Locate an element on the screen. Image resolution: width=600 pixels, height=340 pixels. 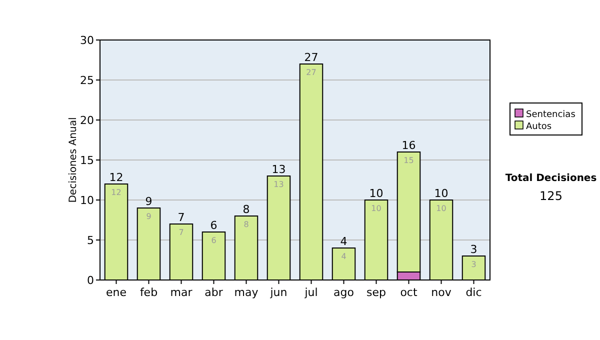
x-tick-label: nov is located at coordinates (441, 292).